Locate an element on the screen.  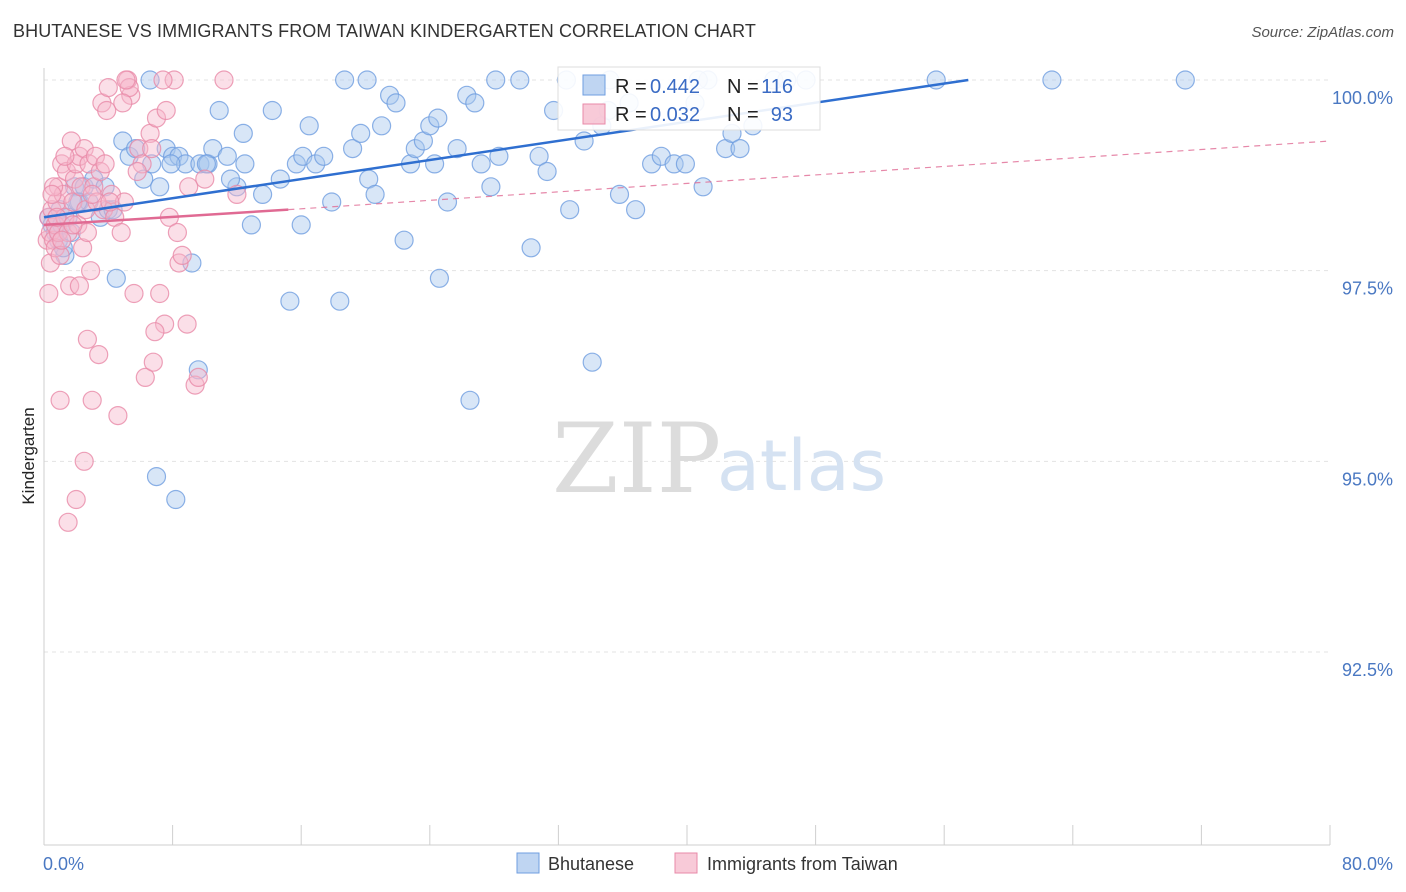
stats-legend-swatch-pink is located at coordinates (594, 114).